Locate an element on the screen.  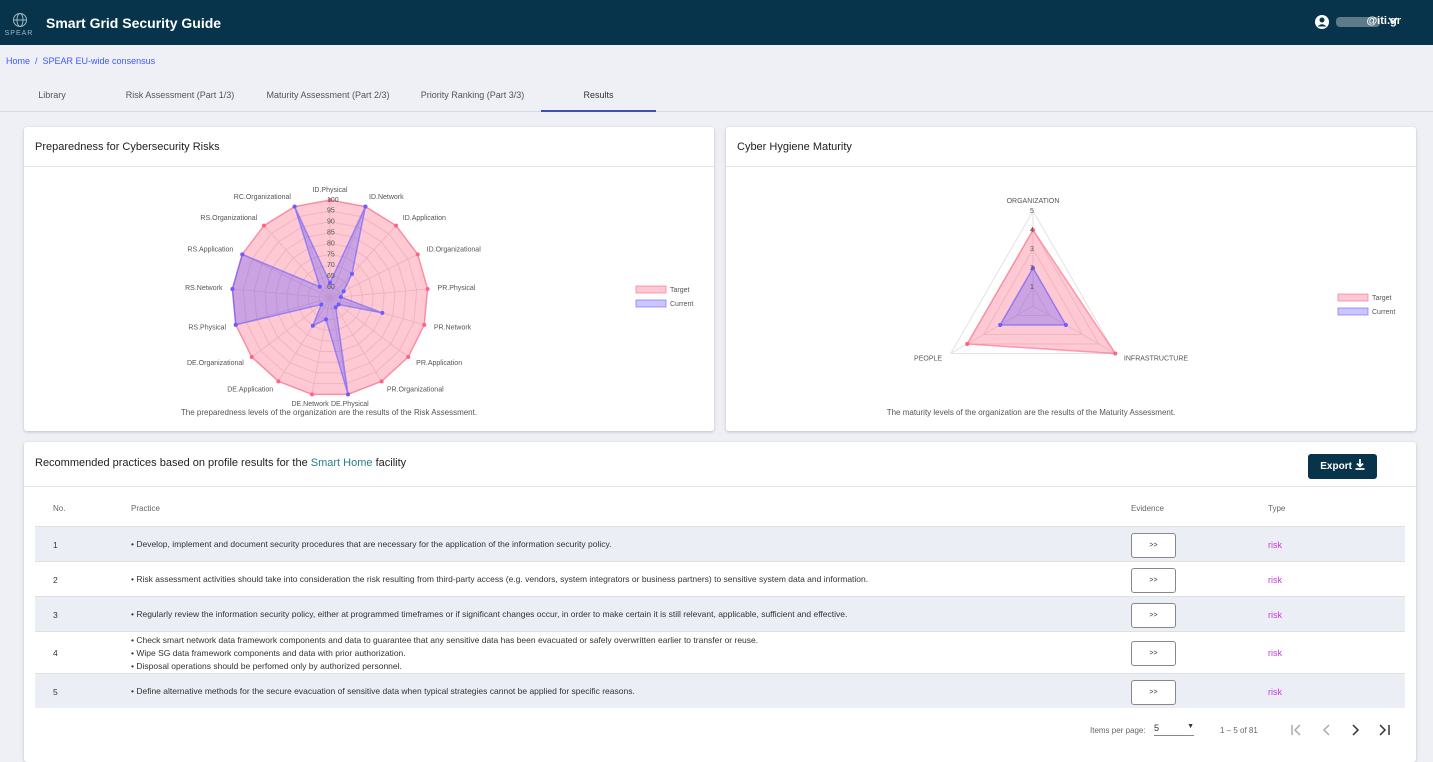
items-per-page-select: 5 ▼ is located at coordinates (1174, 729).